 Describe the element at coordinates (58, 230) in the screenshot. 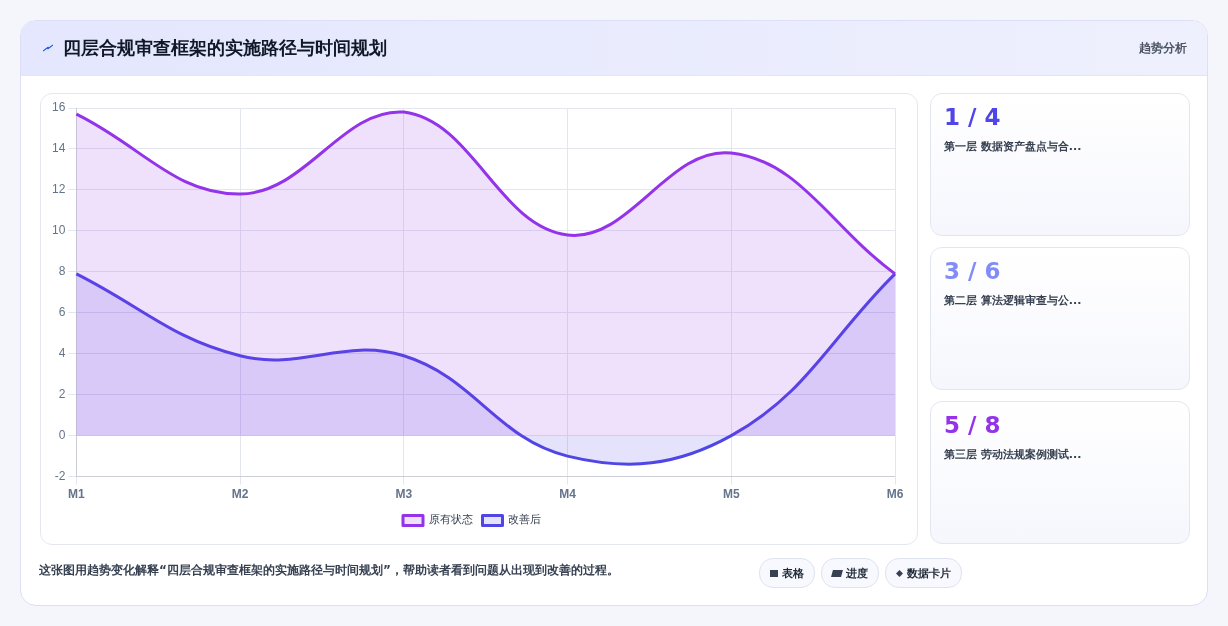

I see `y-tick-label: 10` at that location.